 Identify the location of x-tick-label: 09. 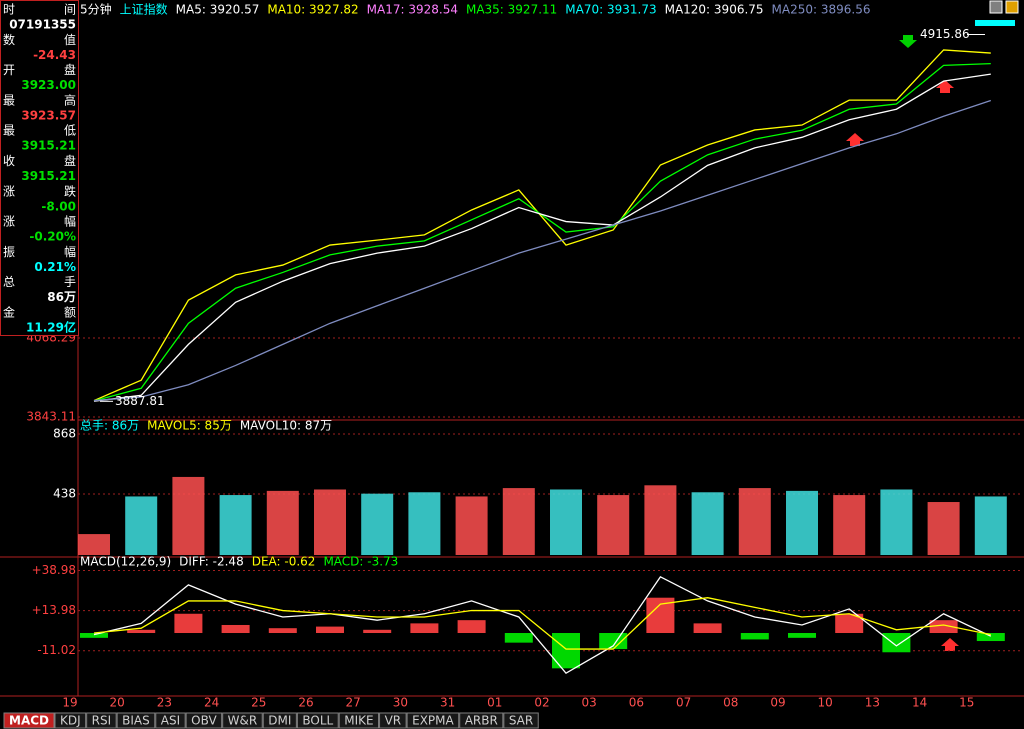
(777, 703).